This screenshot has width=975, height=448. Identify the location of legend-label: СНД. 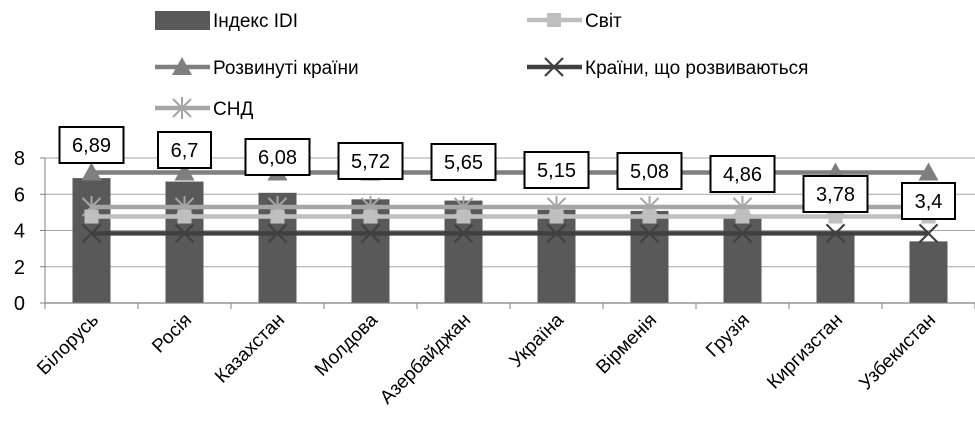
(233, 109).